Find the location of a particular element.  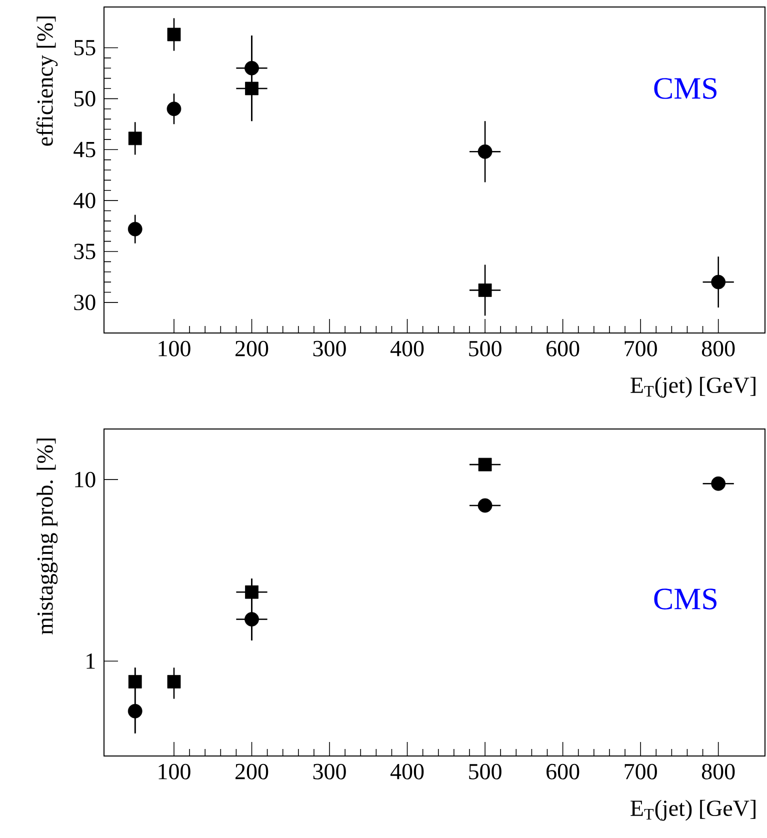

y-tick-label: 55 is located at coordinates (85, 48).